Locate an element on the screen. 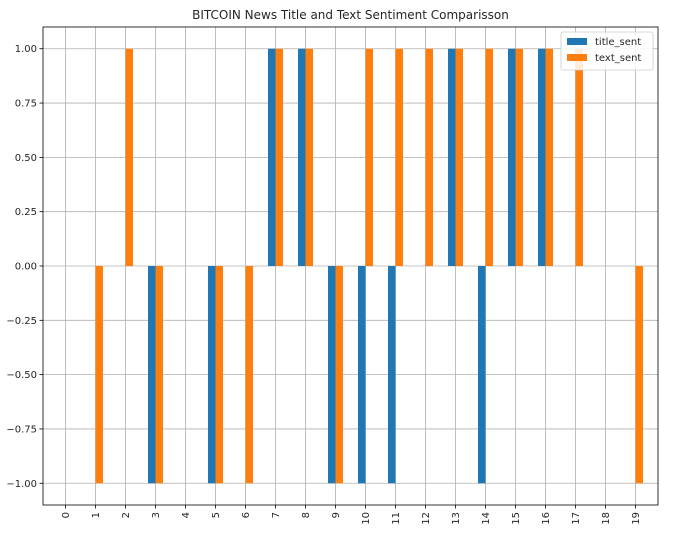  y-tick-label: −1.00 is located at coordinates (21, 484).